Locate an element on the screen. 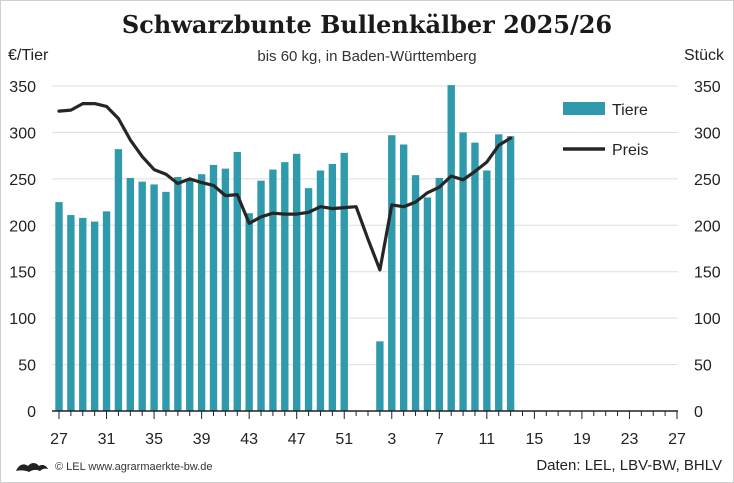 This screenshot has width=734, height=483. legend-label-tiere: Tiere is located at coordinates (630, 110).